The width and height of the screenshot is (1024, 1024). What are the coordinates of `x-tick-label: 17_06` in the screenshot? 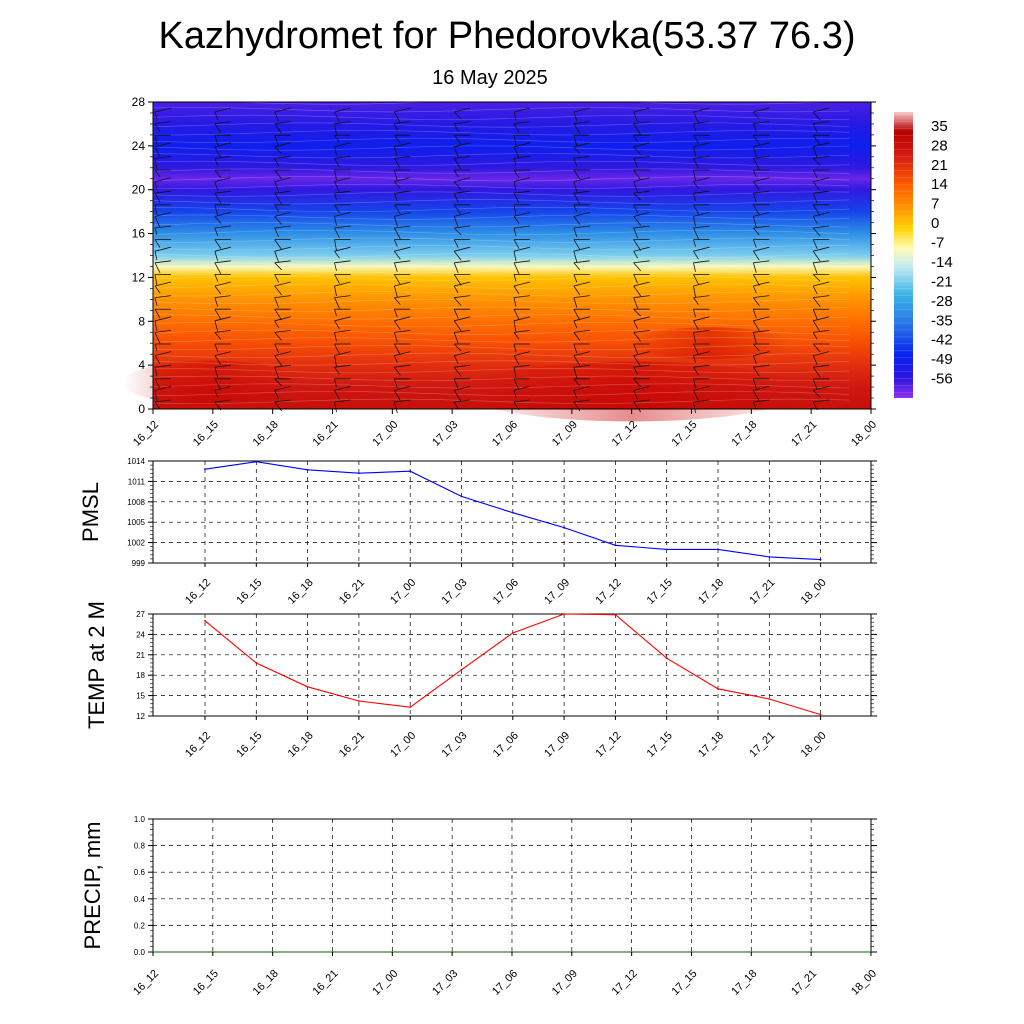 It's located at (505, 434).